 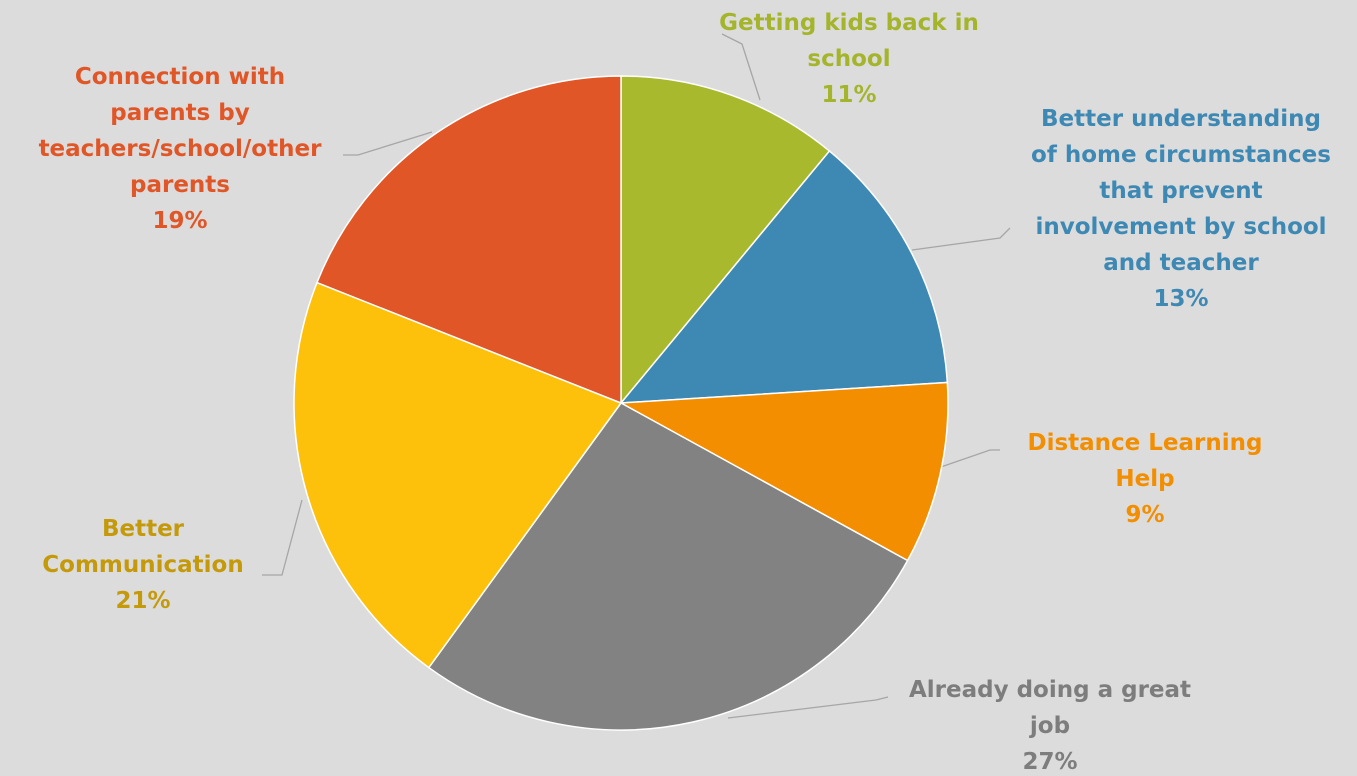 What do you see at coordinates (849, 23) in the screenshot?
I see `slice-label-line: Getting kids back in` at bounding box center [849, 23].